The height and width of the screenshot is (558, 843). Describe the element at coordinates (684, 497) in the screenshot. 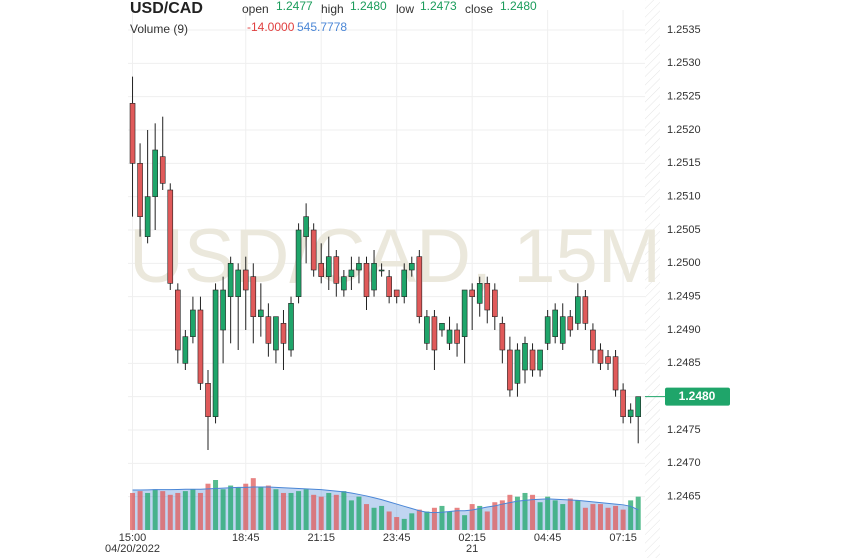

I see `y-tick-label: 1.2465` at that location.